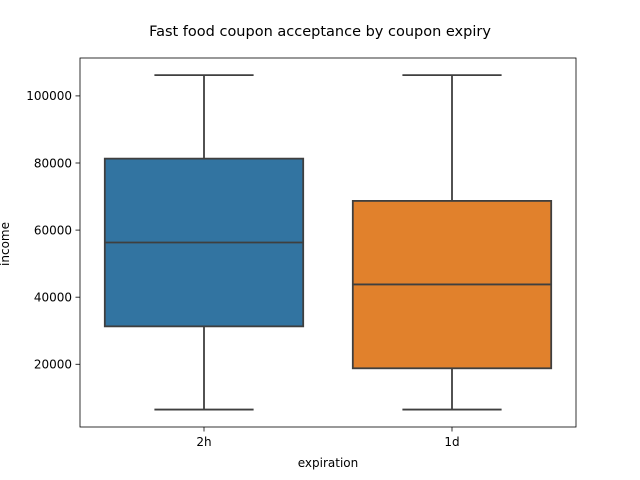  I want to click on y-axis-label: income, so click(6, 244).